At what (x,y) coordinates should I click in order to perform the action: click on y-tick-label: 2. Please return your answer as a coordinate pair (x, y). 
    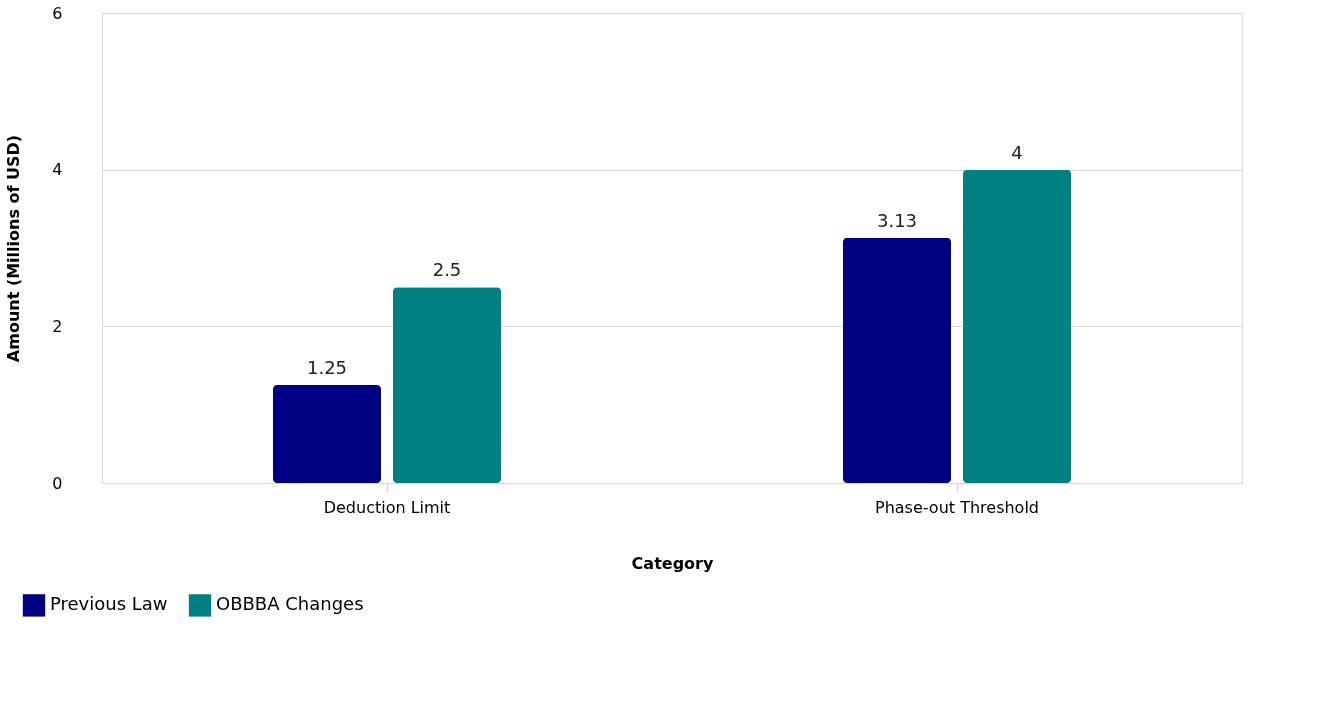
    Looking at the image, I should click on (57, 326).